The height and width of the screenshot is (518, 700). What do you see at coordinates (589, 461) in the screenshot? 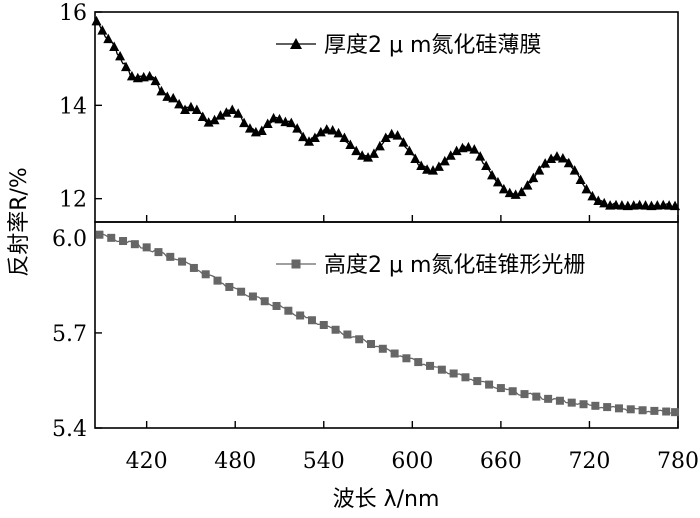
I see `x-tick-label: 720` at bounding box center [589, 461].